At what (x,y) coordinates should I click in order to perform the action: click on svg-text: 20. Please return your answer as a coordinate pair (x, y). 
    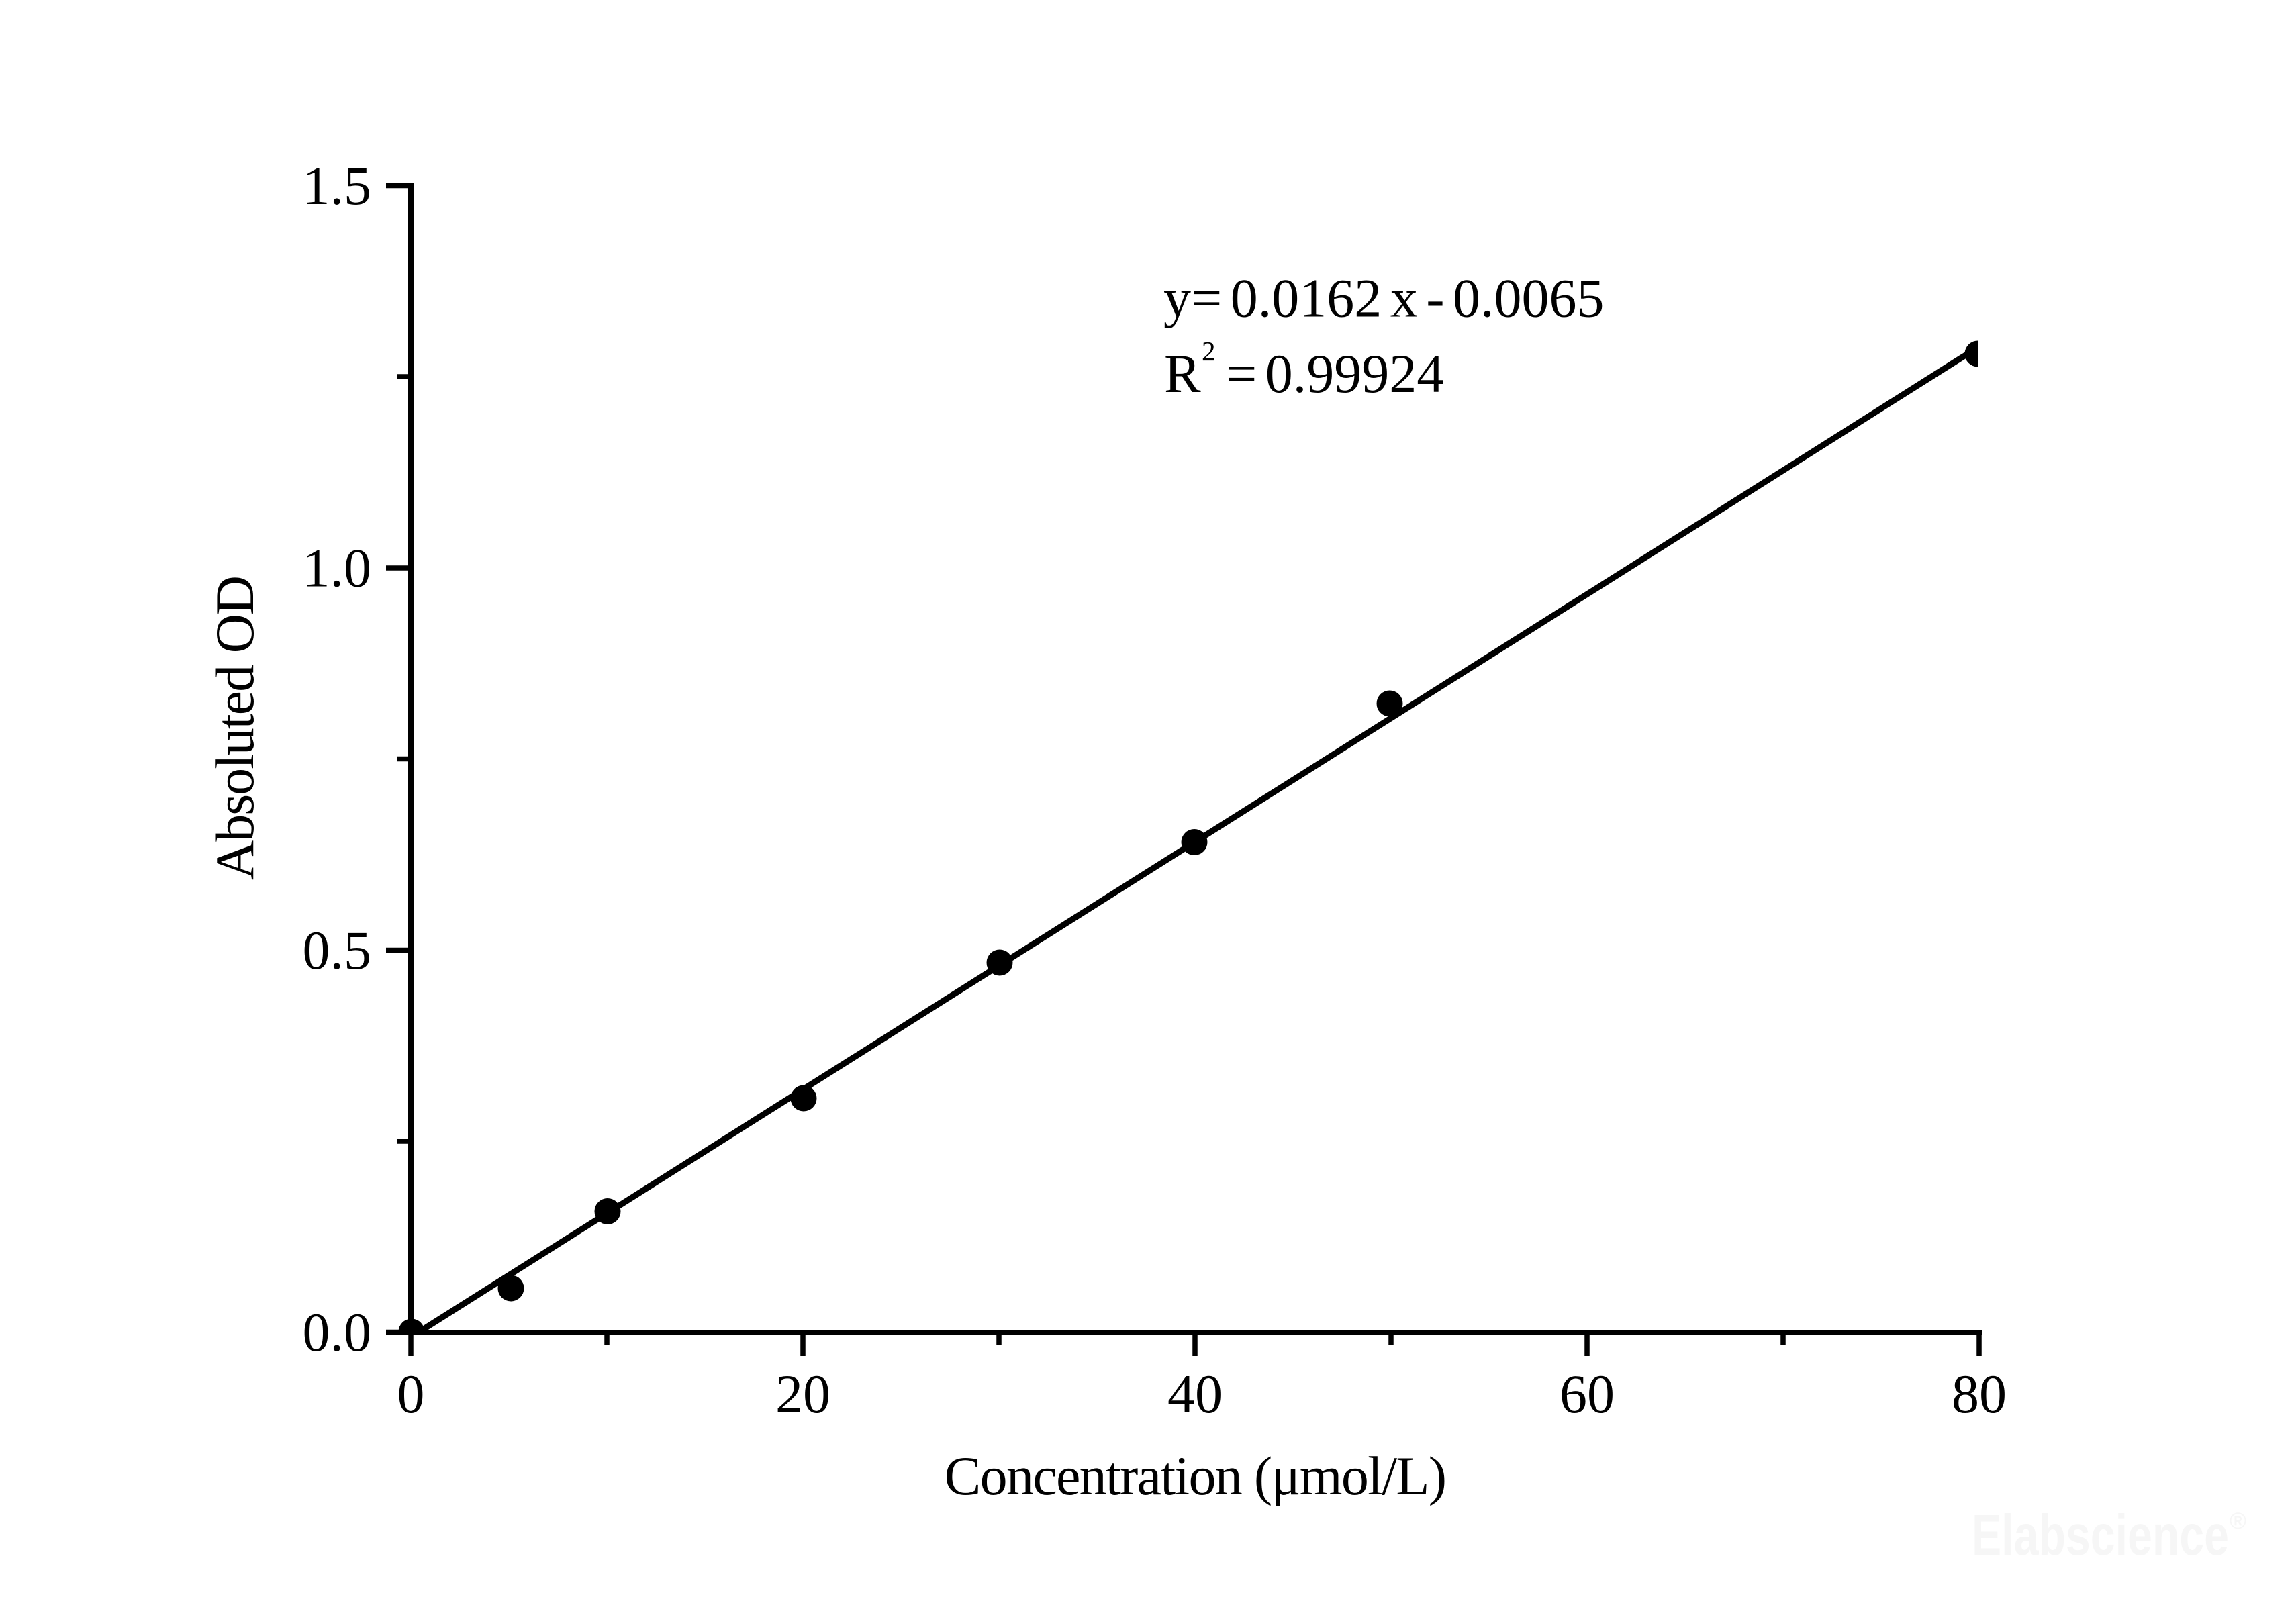
    Looking at the image, I should click on (802, 1393).